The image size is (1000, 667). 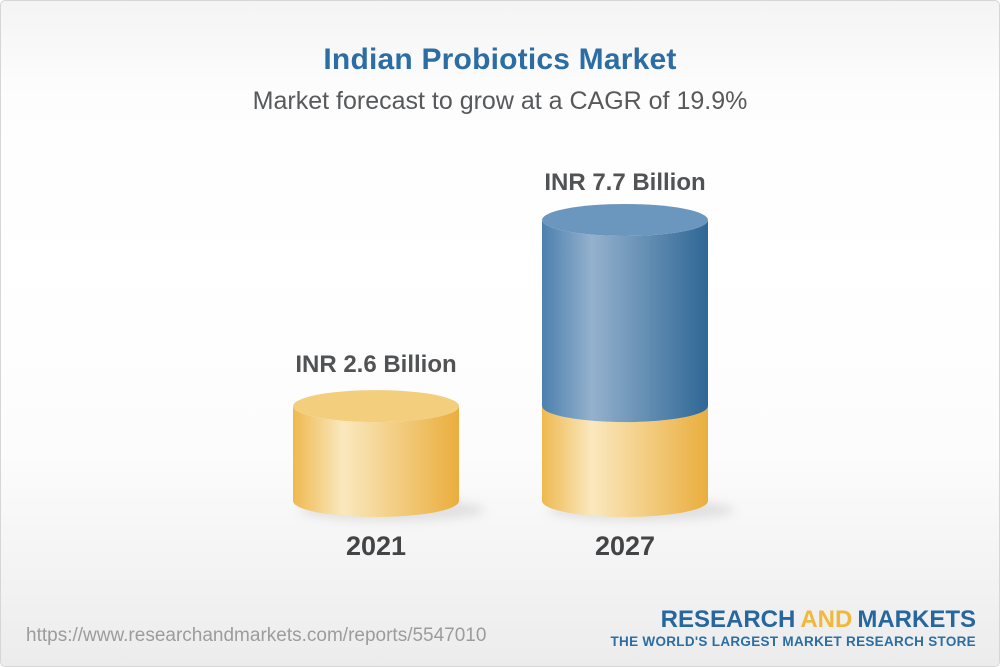 What do you see at coordinates (500, 59) in the screenshot?
I see `chart-title: Indian Probiotics Market` at bounding box center [500, 59].